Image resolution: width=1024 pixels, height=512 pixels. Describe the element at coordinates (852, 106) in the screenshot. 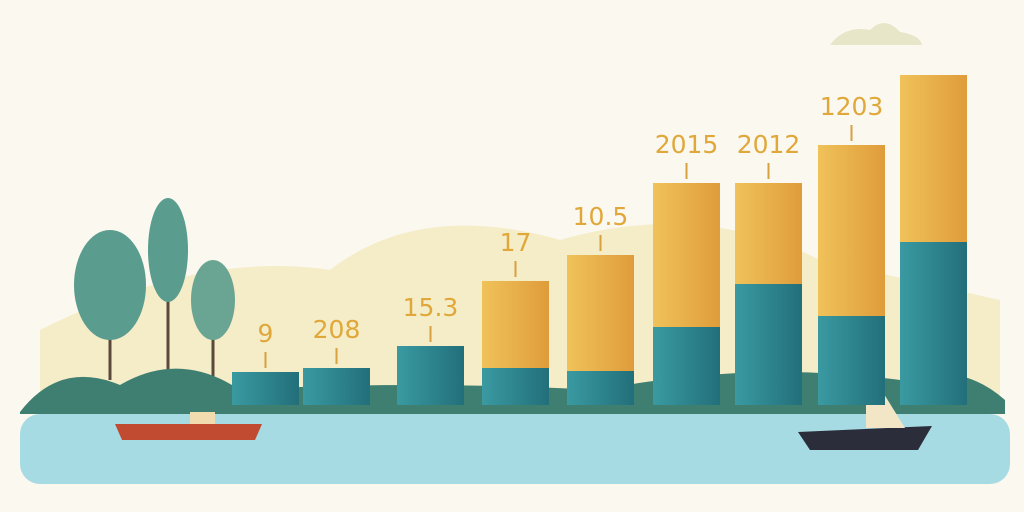

I see `data-label: 1203` at that location.